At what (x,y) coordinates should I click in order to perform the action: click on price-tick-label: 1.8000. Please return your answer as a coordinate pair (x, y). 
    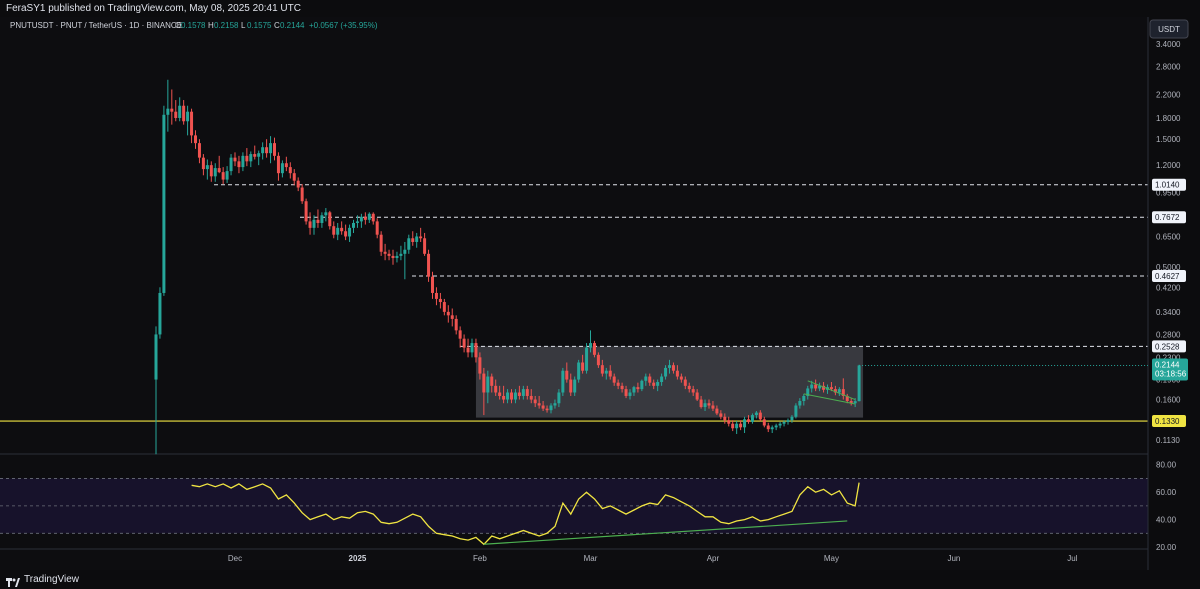
    Looking at the image, I should click on (1168, 118).